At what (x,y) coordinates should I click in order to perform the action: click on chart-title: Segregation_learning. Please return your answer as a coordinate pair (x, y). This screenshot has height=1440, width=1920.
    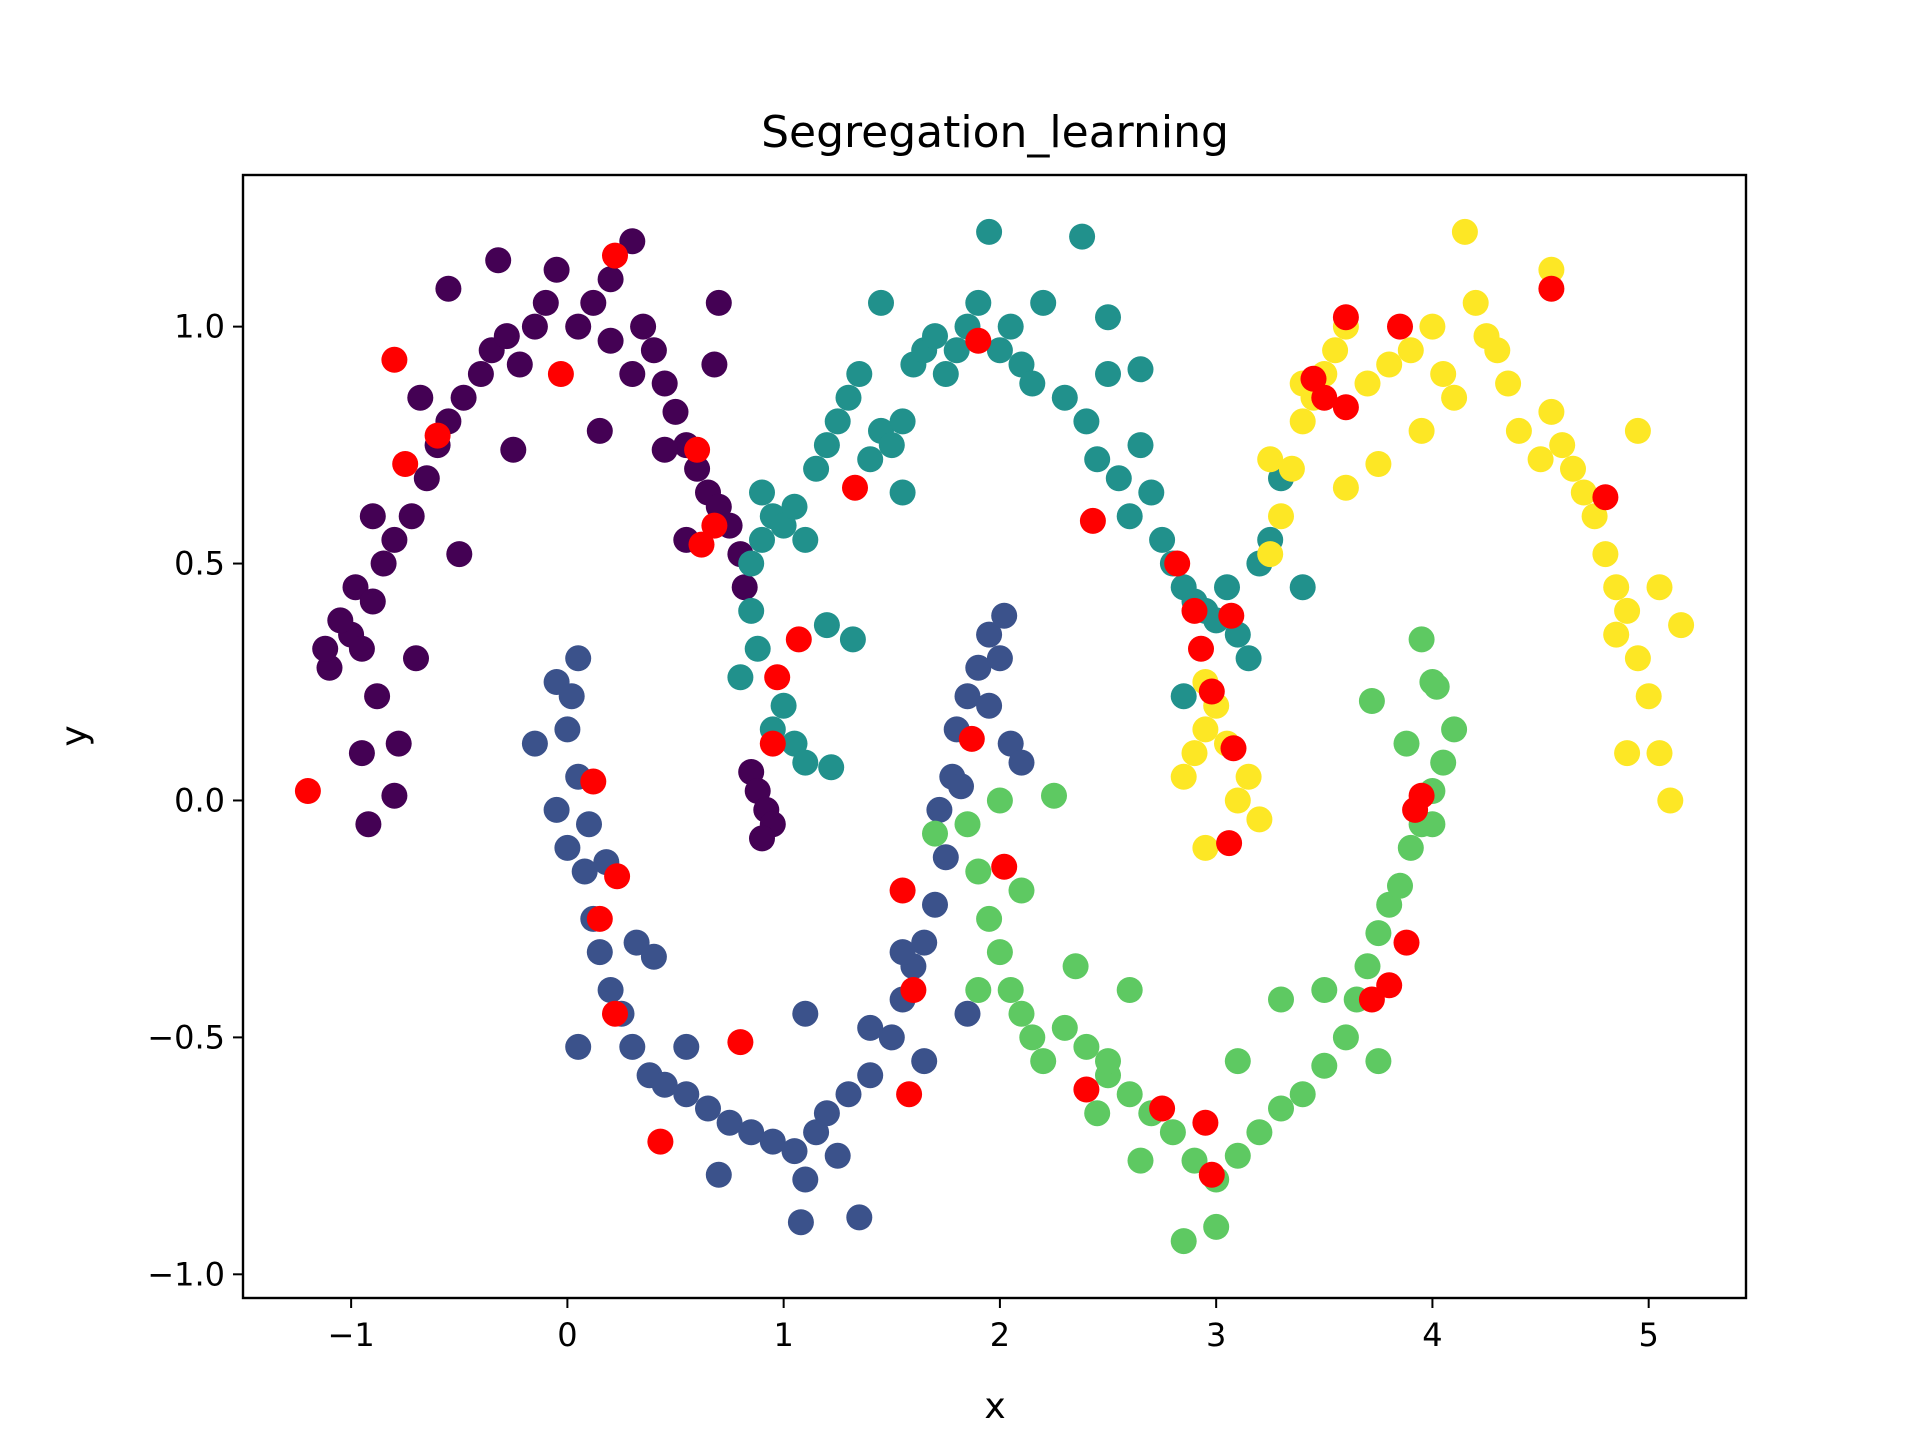
    Looking at the image, I should click on (995, 132).